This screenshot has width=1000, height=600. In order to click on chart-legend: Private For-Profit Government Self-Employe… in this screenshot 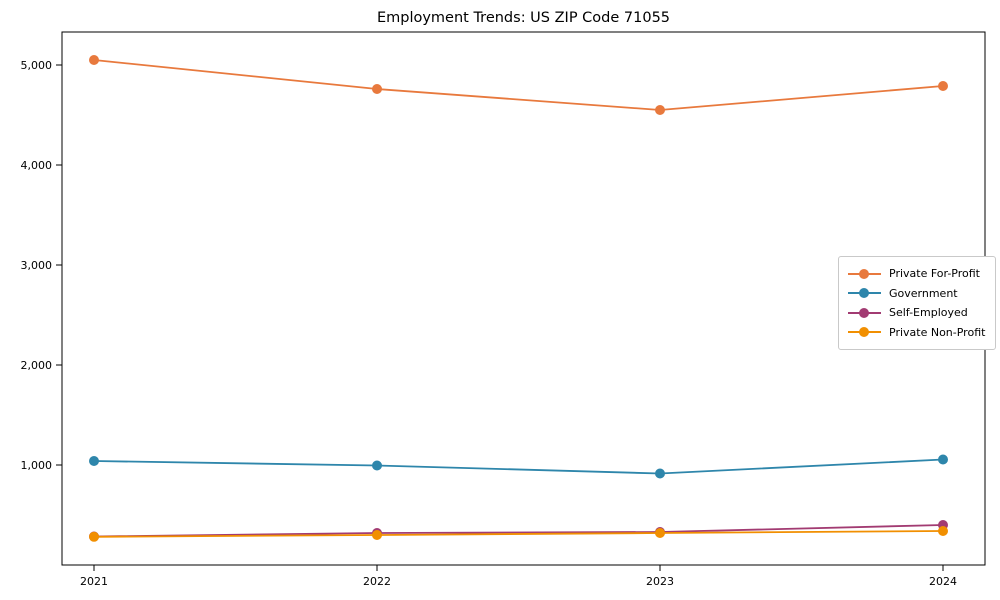, I will do `click(917, 303)`.